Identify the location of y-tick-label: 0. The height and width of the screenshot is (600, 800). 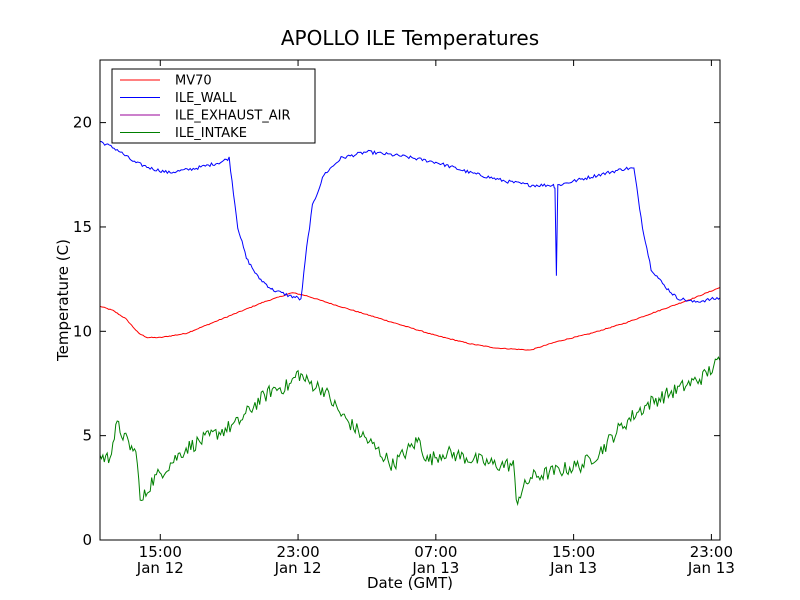
(87, 540).